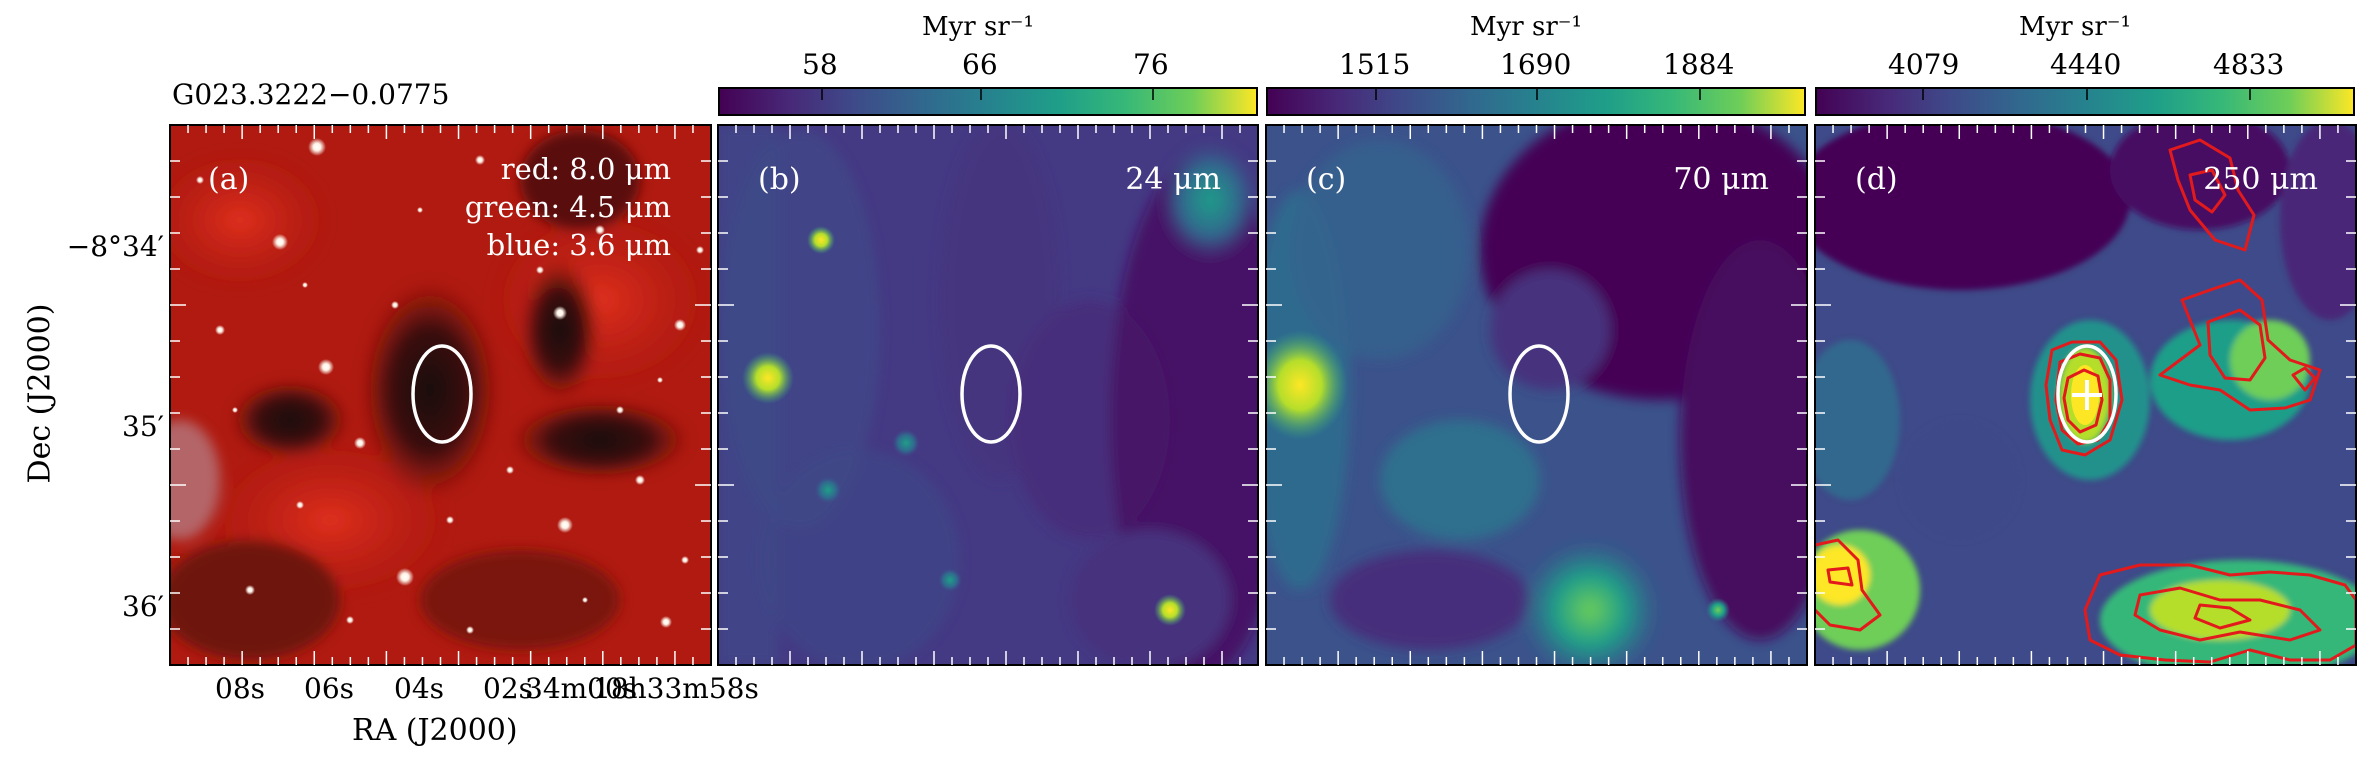  What do you see at coordinates (1173, 179) in the screenshot?
I see `wavelength-label: 24 μm` at bounding box center [1173, 179].